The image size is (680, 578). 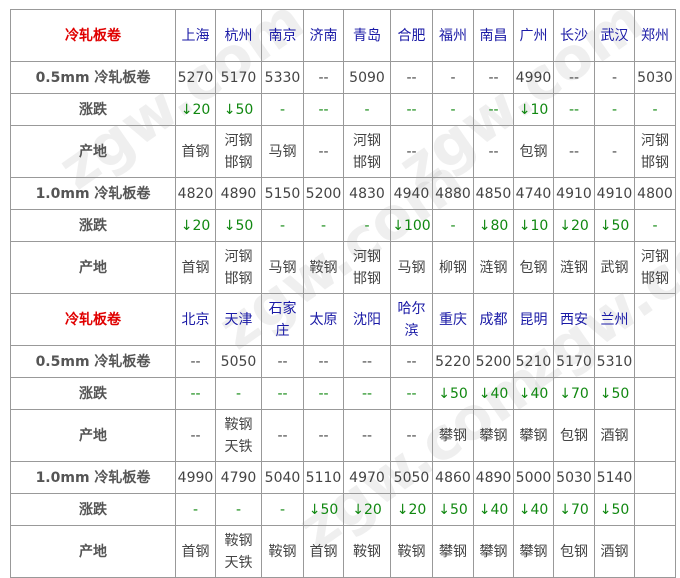 I want to click on city-header: 南昌, so click(x=493, y=35).